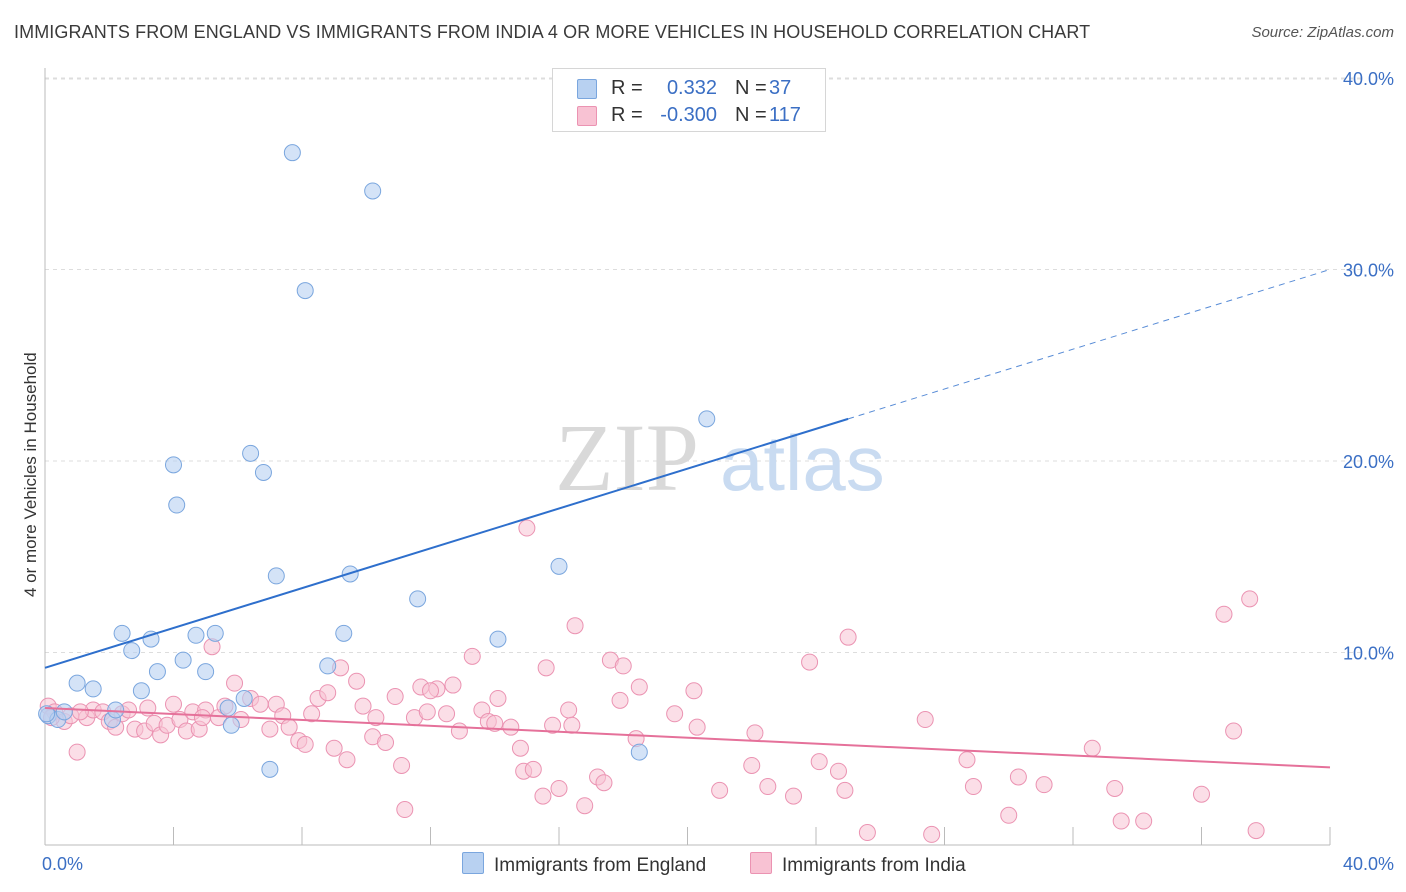  I want to click on england-r-label: R =, so click(627, 88).